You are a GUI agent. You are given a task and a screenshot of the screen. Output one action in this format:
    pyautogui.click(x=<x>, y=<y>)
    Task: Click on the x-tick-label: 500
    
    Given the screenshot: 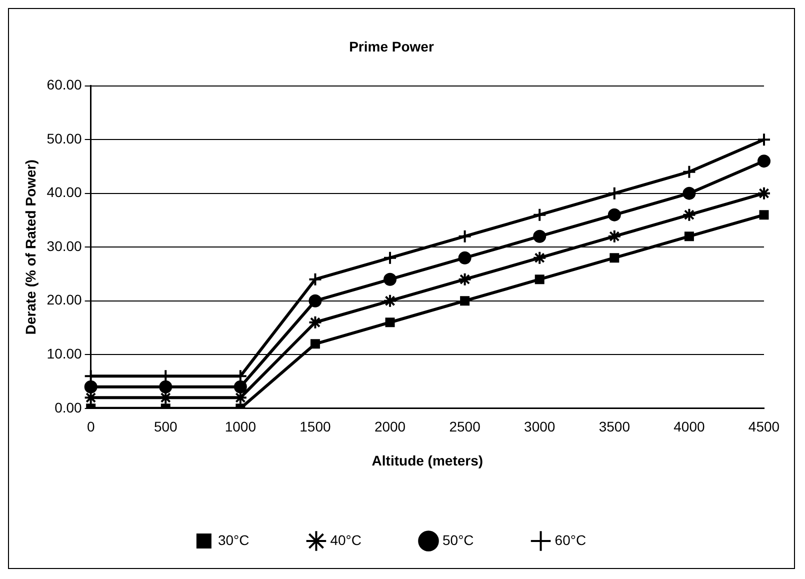 What is the action you would take?
    pyautogui.click(x=166, y=426)
    